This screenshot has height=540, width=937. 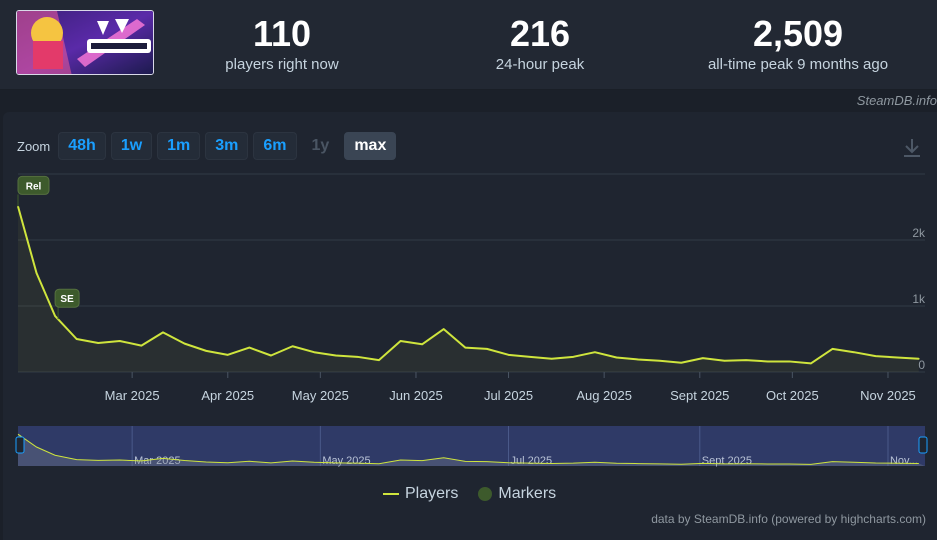 I want to click on legend-players: Players, so click(x=420, y=494).